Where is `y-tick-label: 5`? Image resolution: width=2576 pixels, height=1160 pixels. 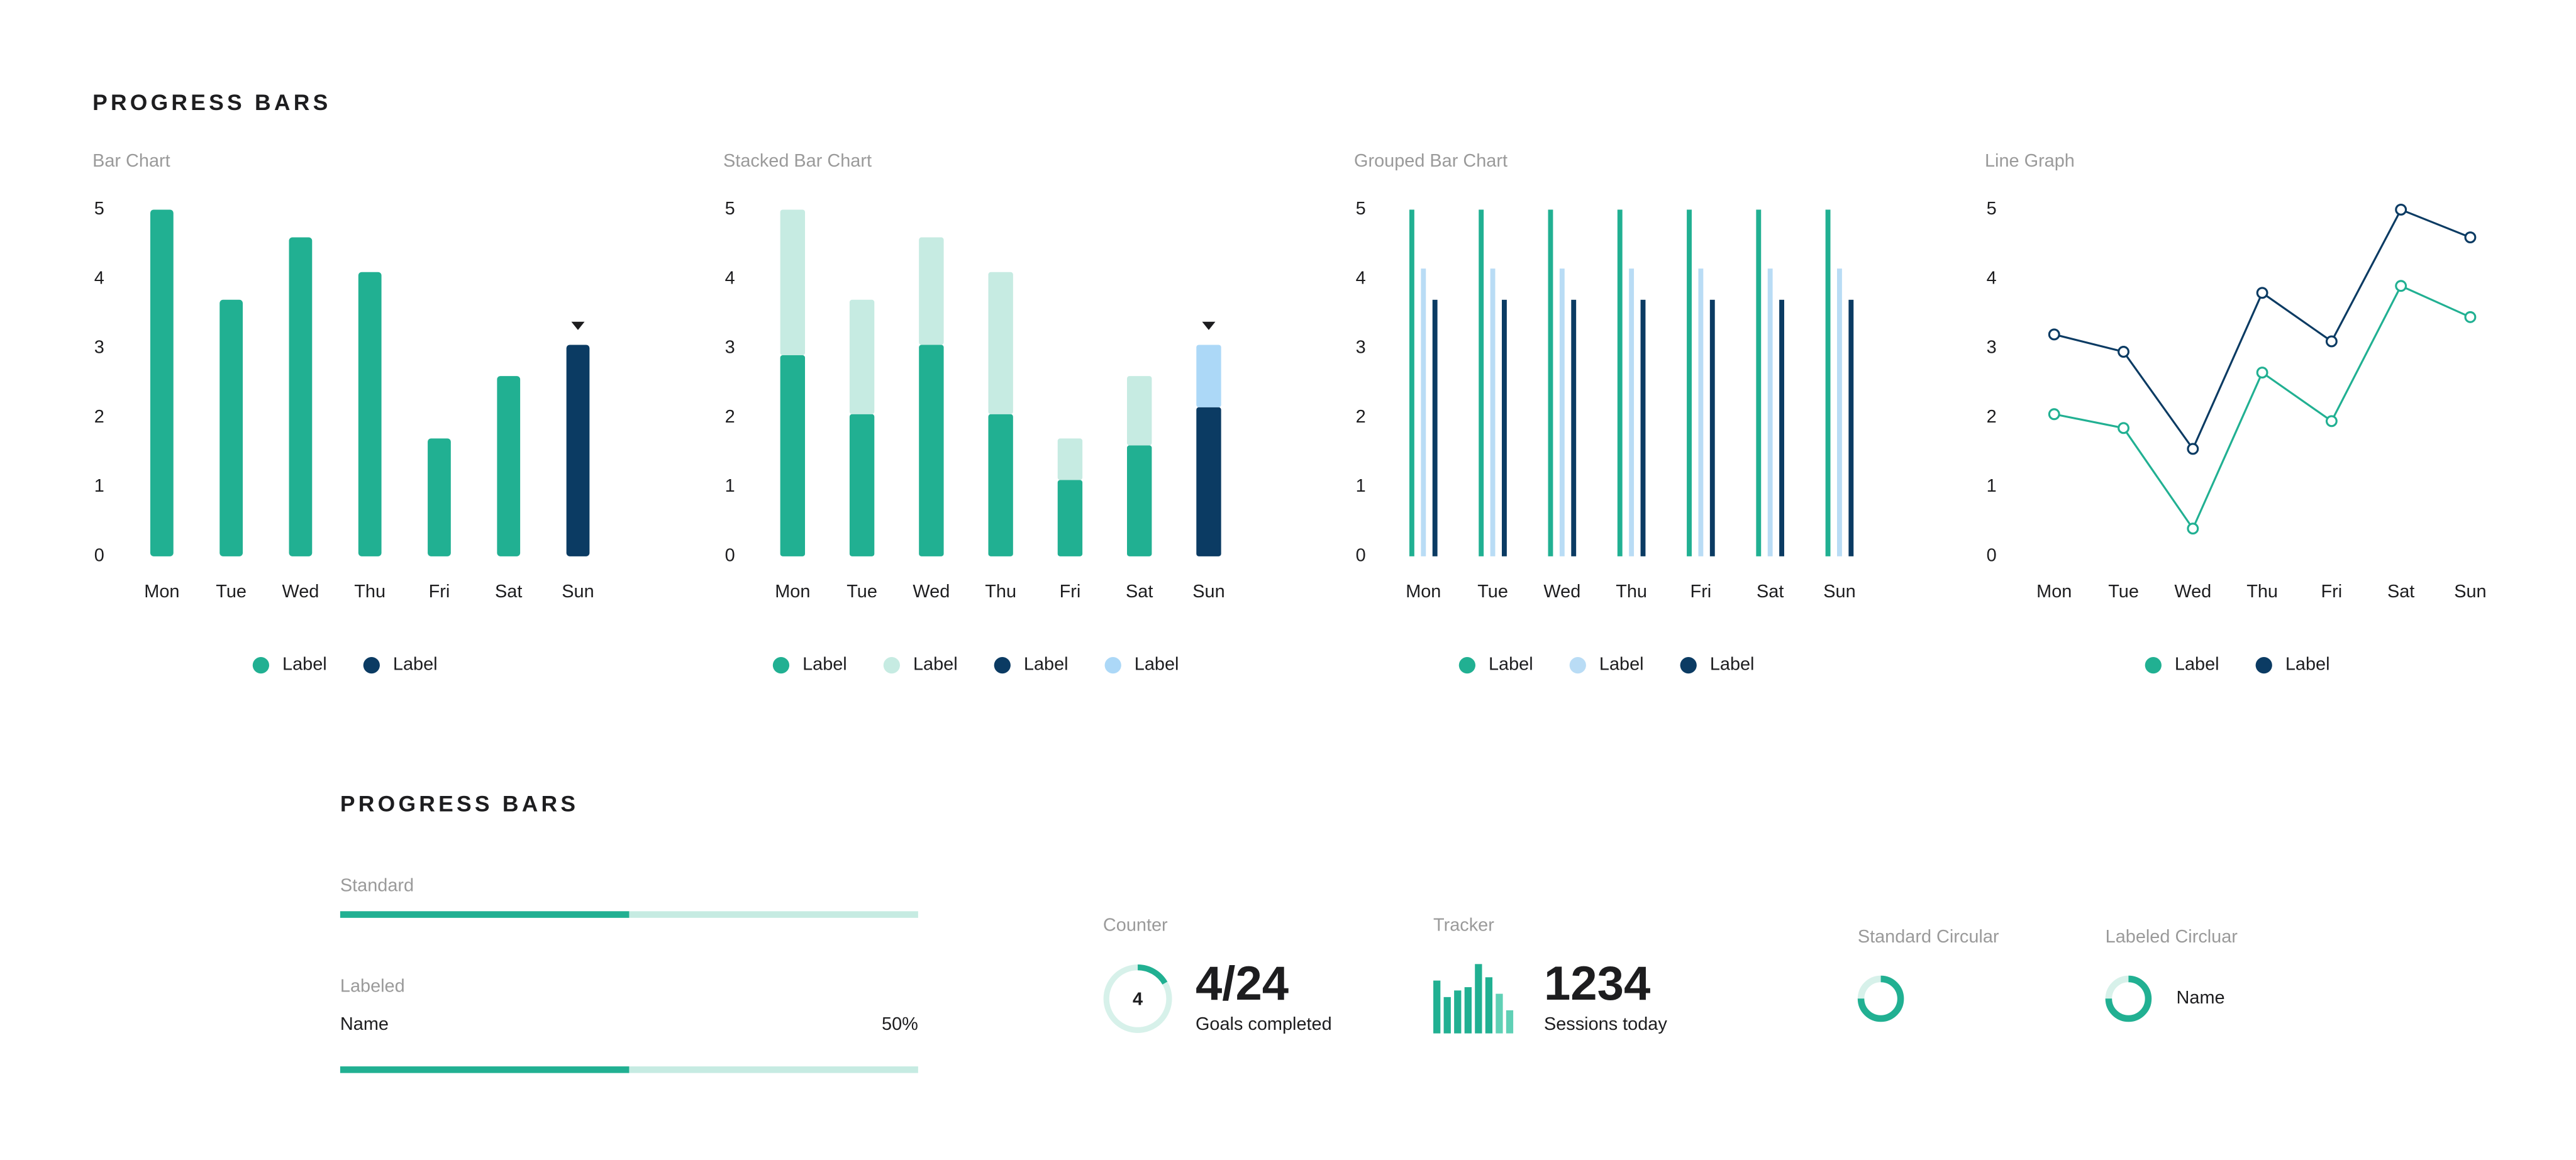
y-tick-label: 5 is located at coordinates (1992, 209).